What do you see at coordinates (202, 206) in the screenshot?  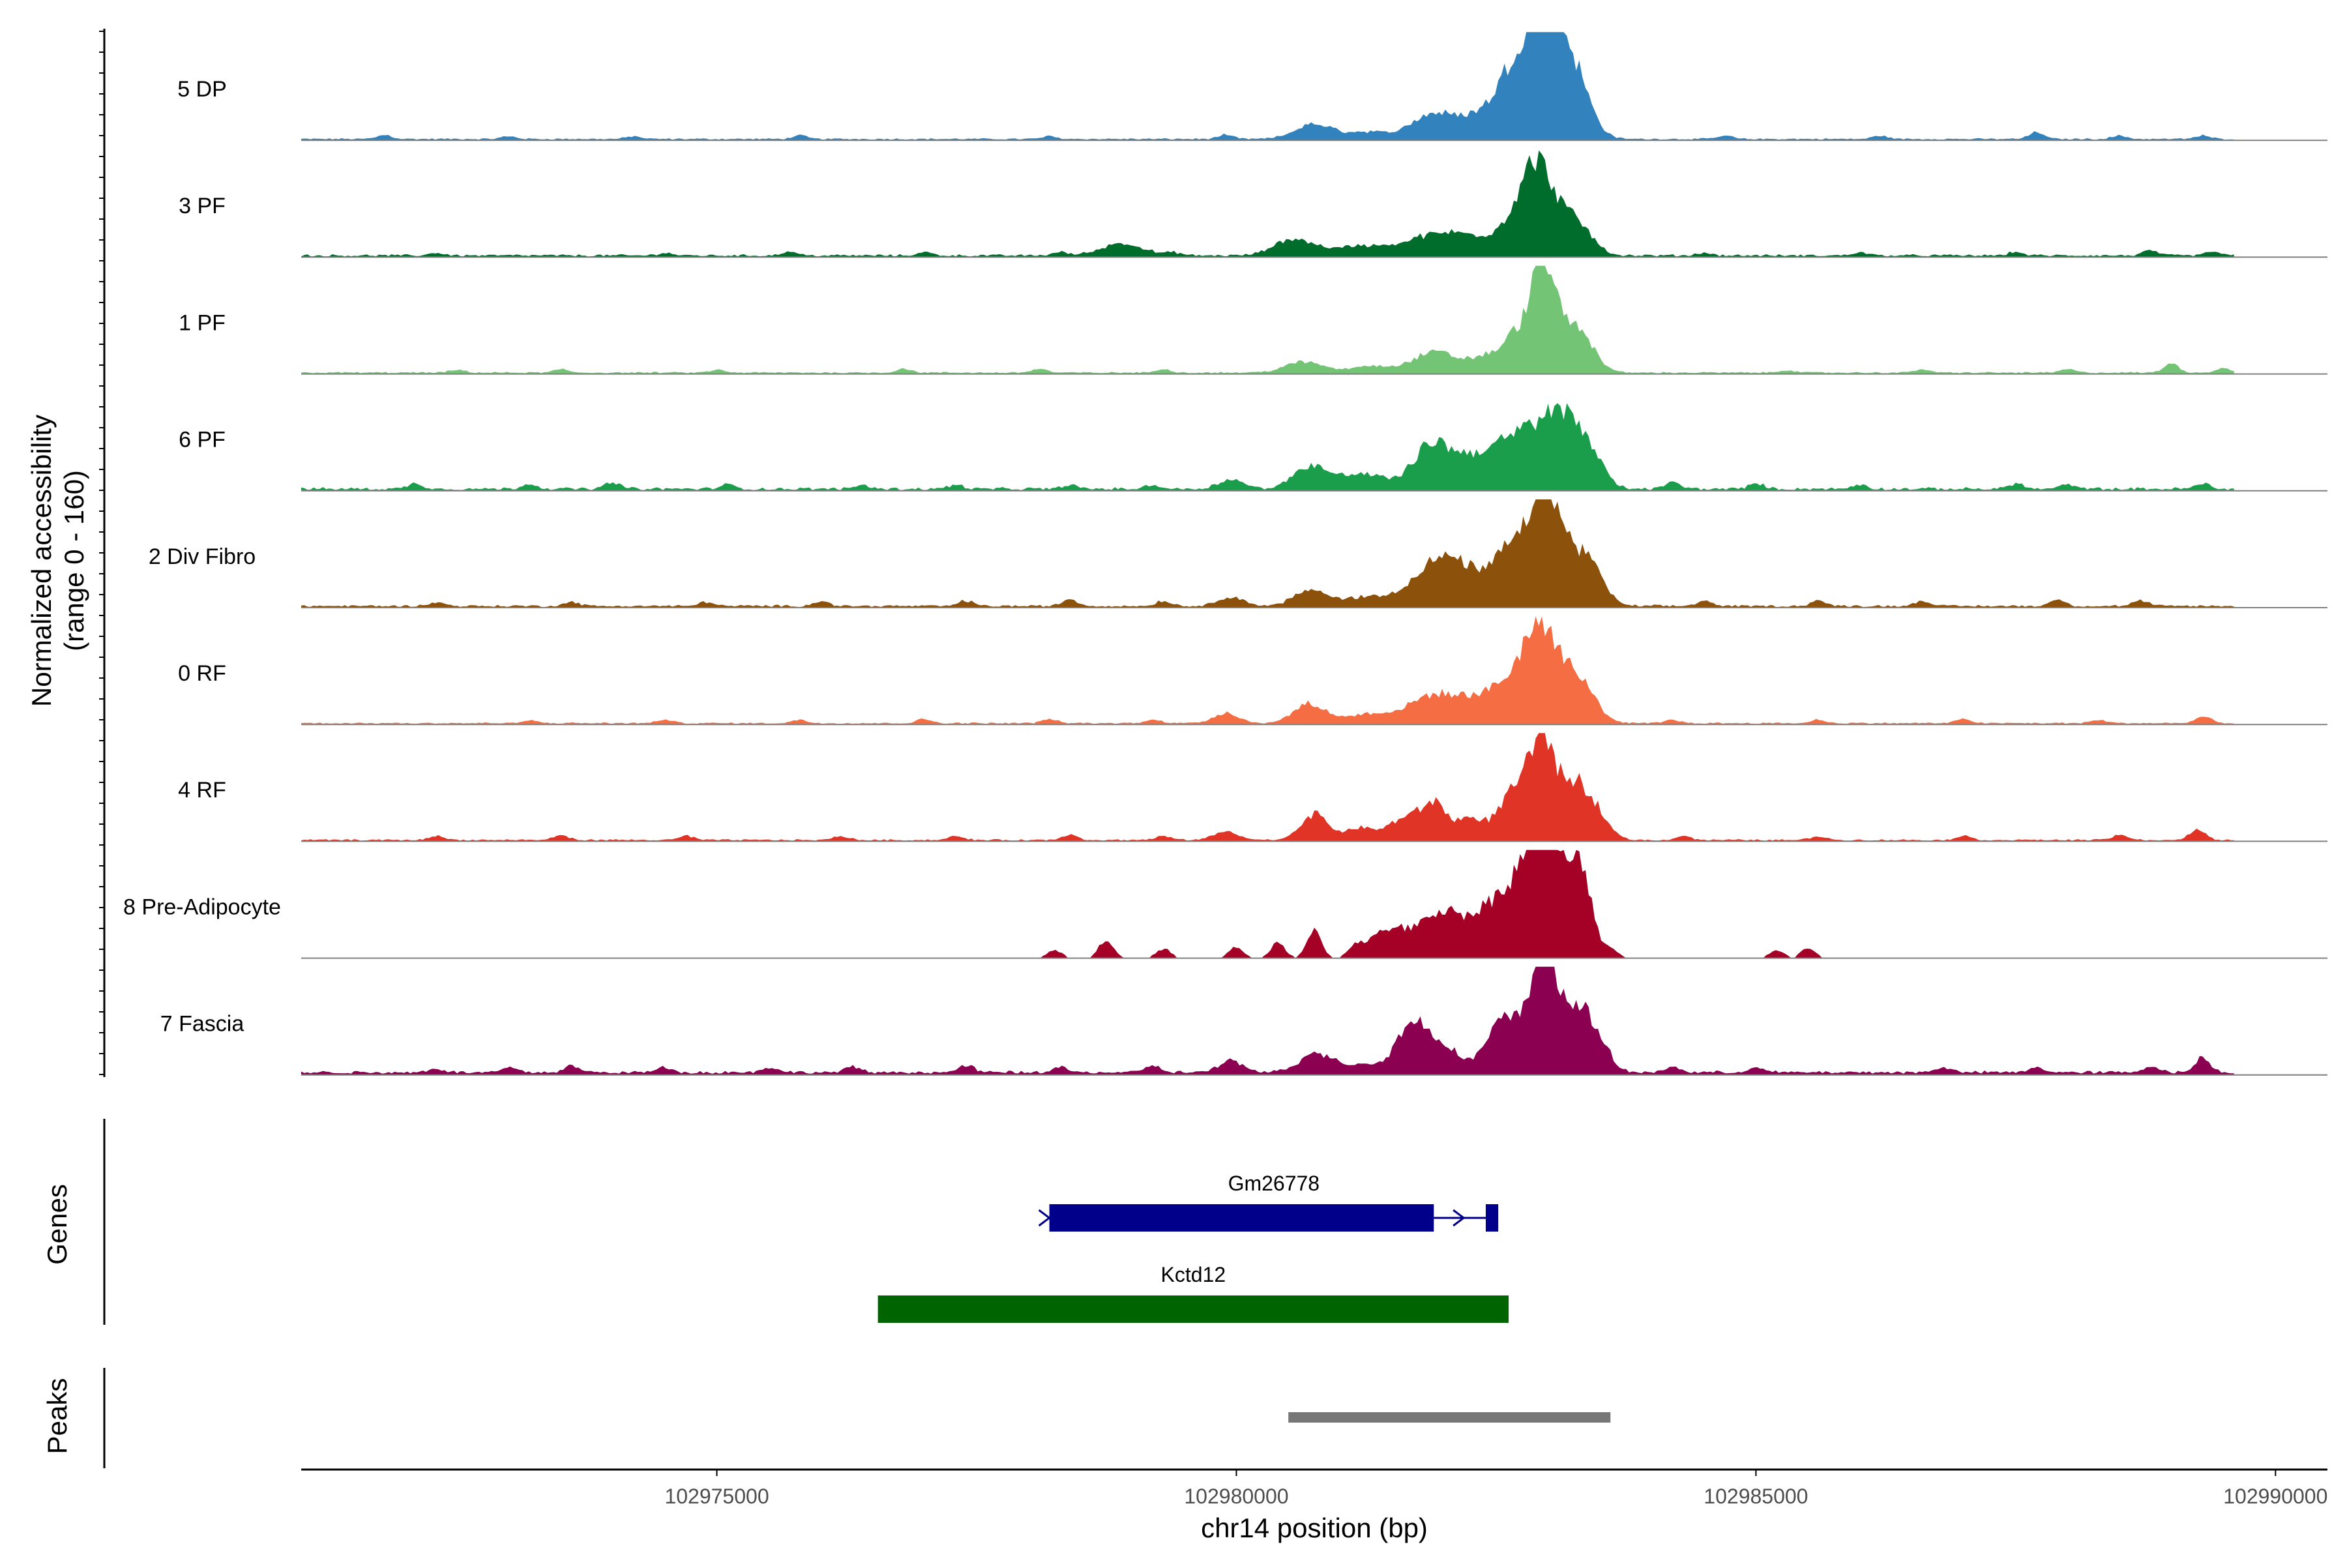 I see `track-label: 3 PF` at bounding box center [202, 206].